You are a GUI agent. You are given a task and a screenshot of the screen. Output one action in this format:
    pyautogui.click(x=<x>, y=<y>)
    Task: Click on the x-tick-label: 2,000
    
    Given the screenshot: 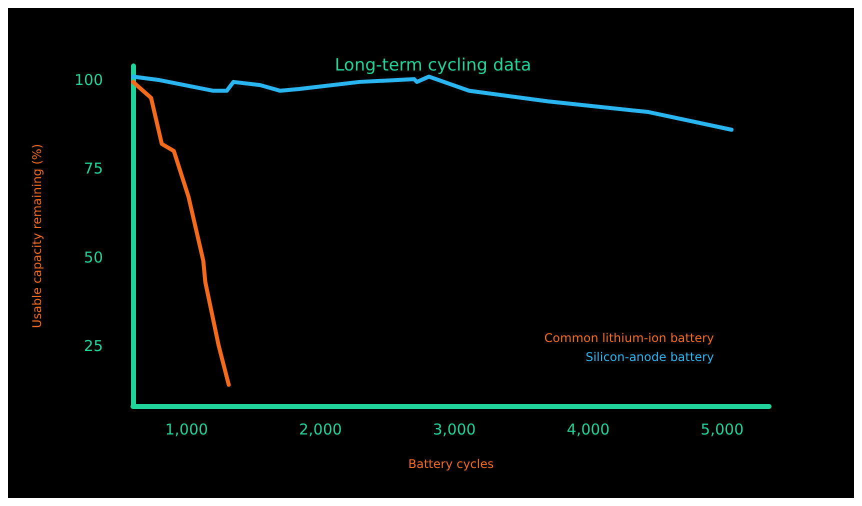 What is the action you would take?
    pyautogui.click(x=320, y=429)
    